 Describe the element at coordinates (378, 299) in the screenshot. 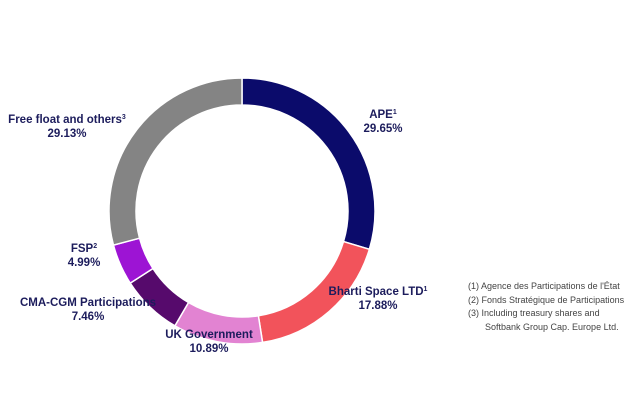

I see `label-bharti: Bharti Space LTD1 17.88%` at that location.